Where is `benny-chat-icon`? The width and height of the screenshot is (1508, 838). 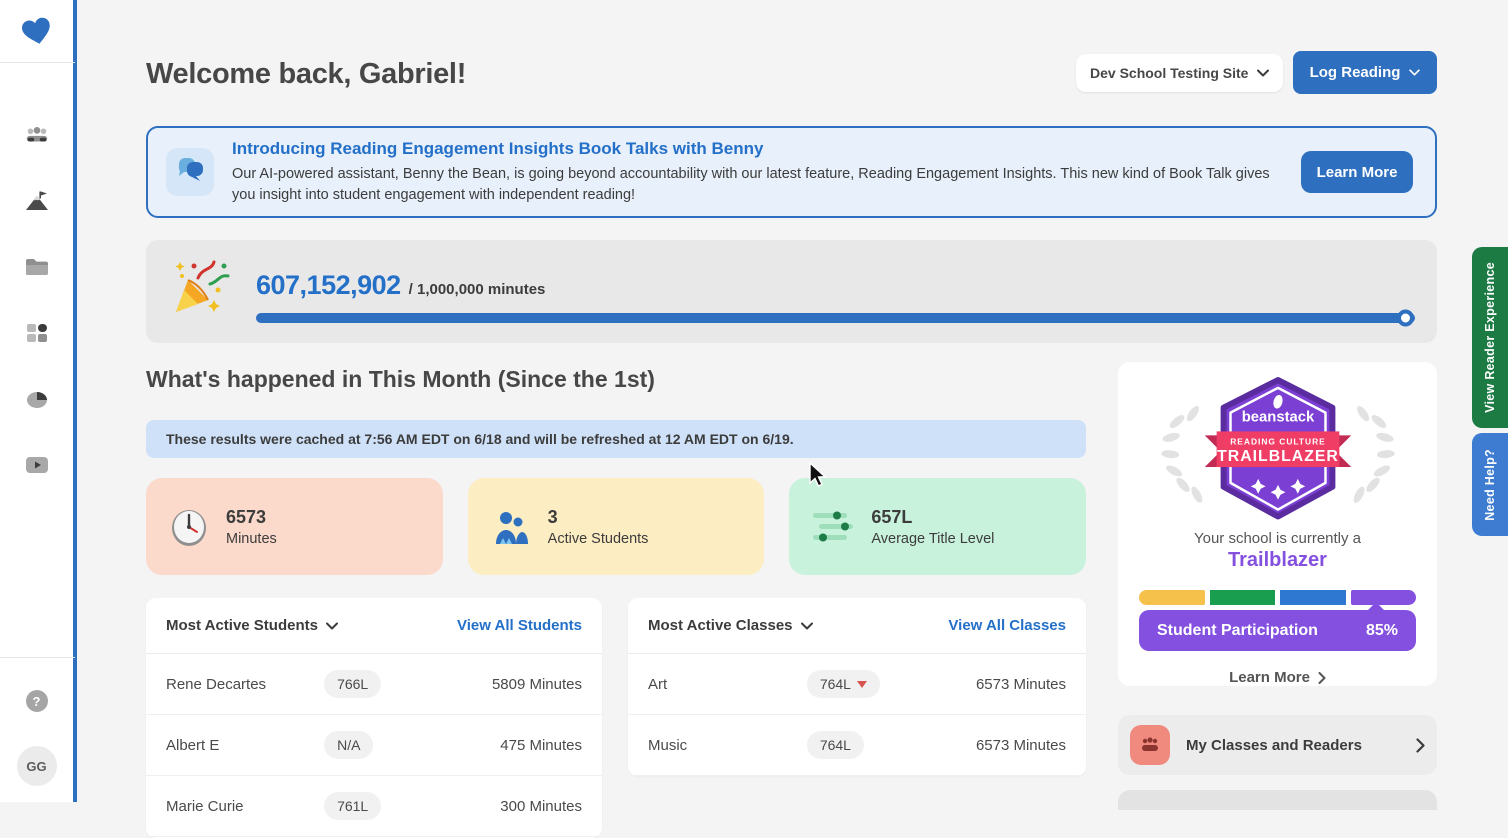 benny-chat-icon is located at coordinates (190, 172).